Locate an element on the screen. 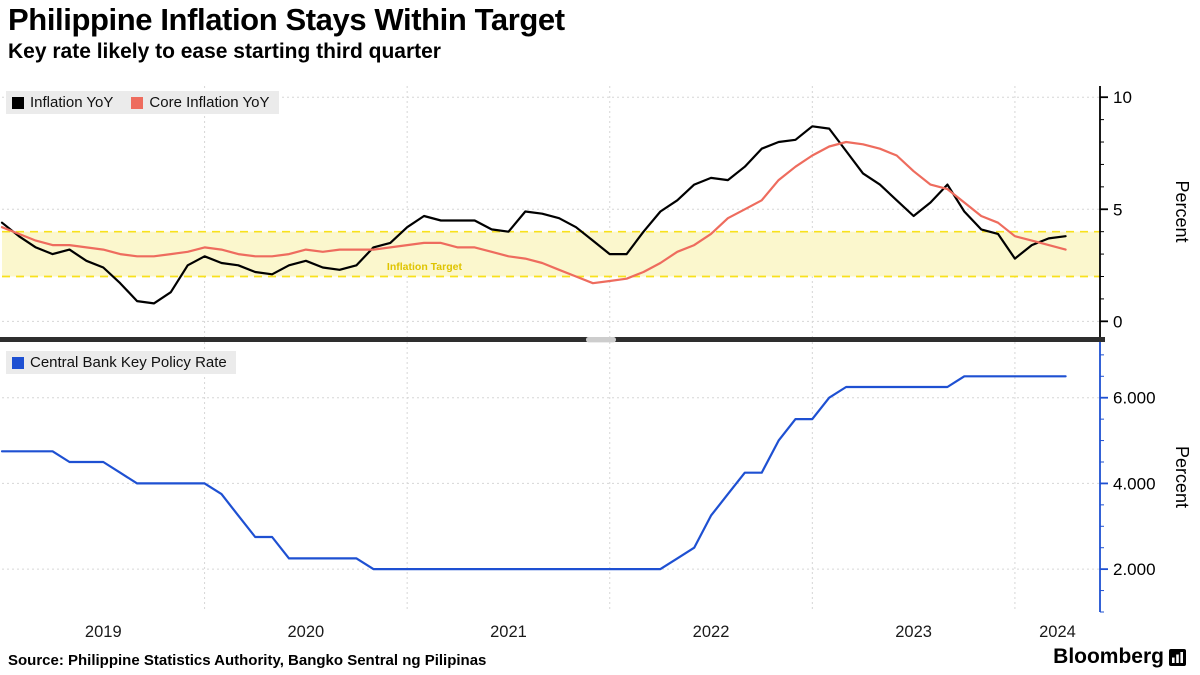 The image size is (1200, 675). y-tick-label: 2.000 is located at coordinates (1134, 569).